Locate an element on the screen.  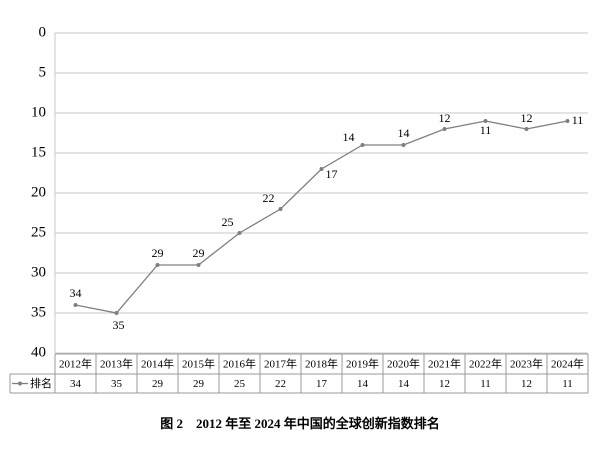
x-tick-label: 2020年 is located at coordinates (403, 364).